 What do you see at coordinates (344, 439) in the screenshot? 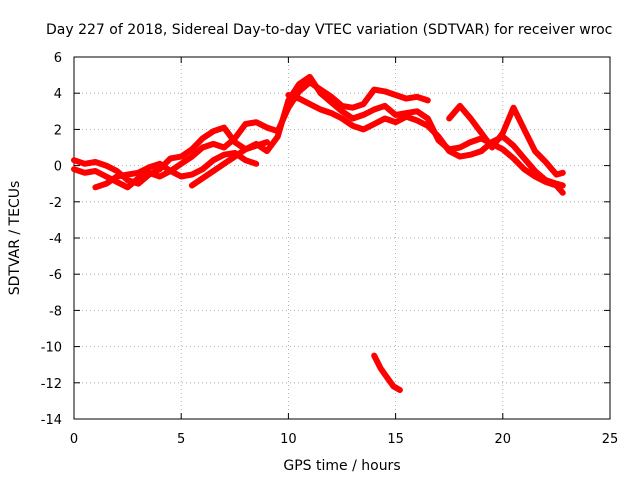
I see `x-tick-labels: 0 5 10 15 20 25` at bounding box center [344, 439].